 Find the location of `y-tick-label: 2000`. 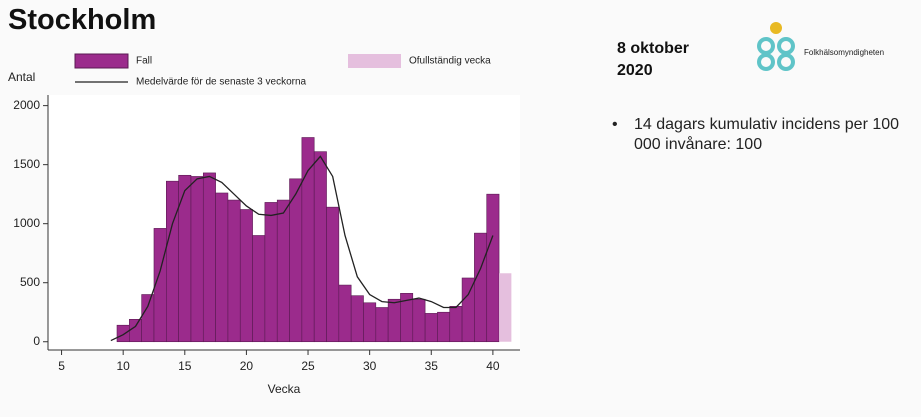

y-tick-label: 2000 is located at coordinates (26, 105).